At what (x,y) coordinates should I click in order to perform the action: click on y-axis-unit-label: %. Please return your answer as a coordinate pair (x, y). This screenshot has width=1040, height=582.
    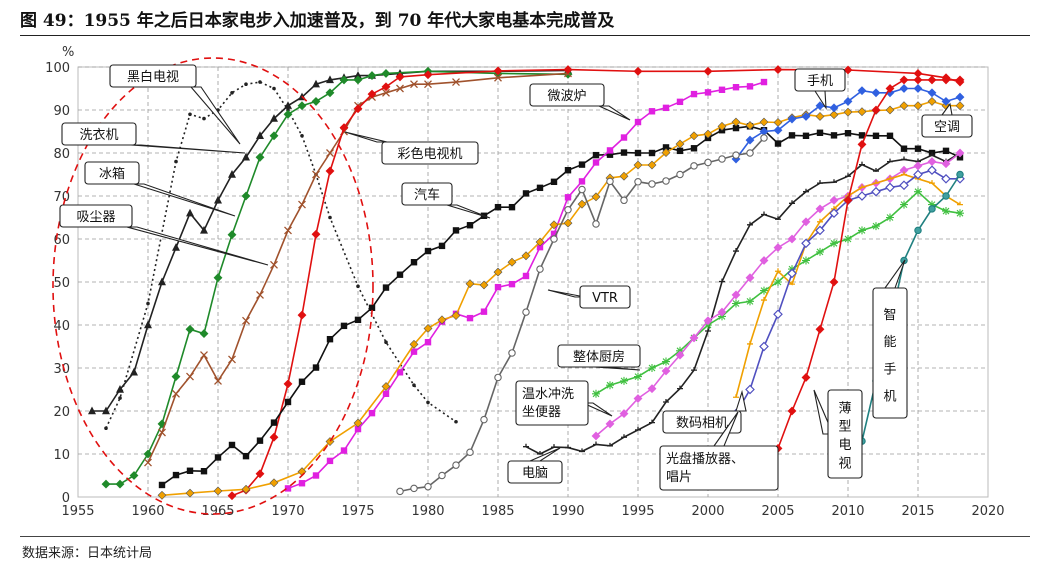
    Looking at the image, I should click on (68, 52).